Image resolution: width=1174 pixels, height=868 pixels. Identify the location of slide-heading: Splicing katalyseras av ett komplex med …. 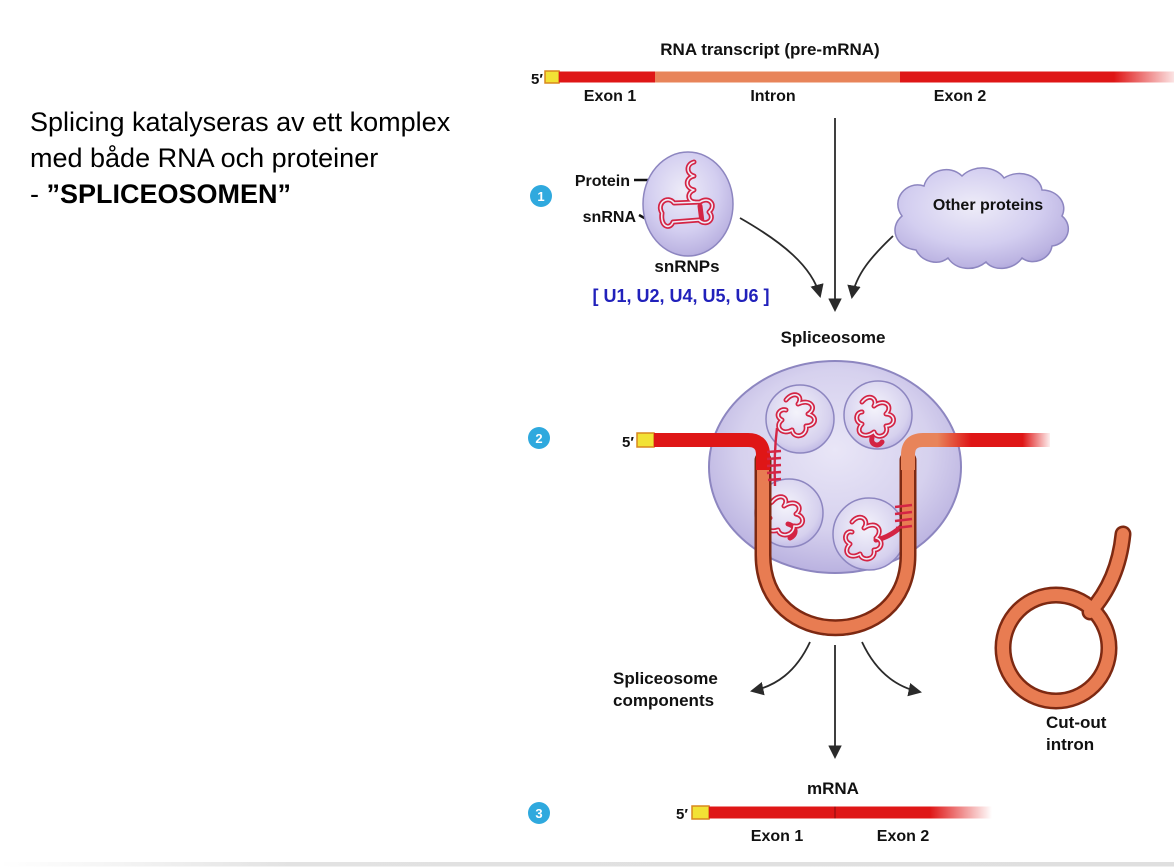
(280, 158).